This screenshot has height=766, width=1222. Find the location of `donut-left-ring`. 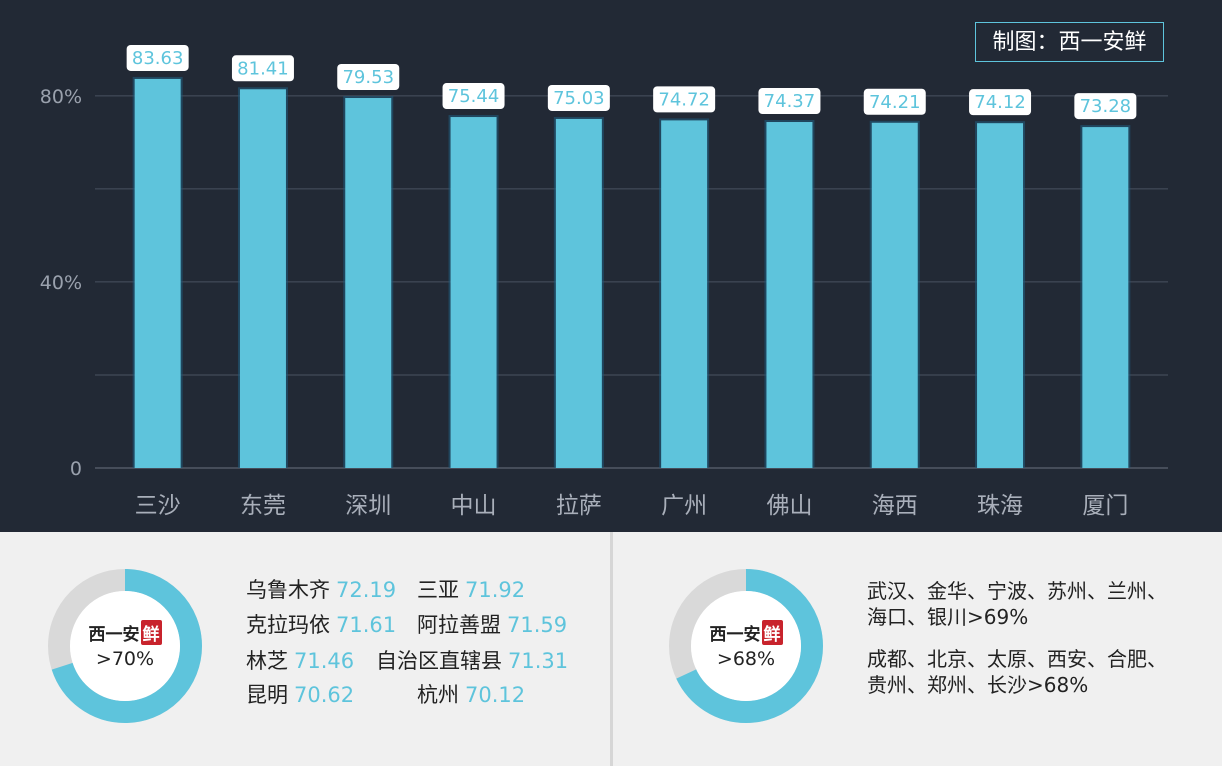

donut-left-ring is located at coordinates (125, 646).